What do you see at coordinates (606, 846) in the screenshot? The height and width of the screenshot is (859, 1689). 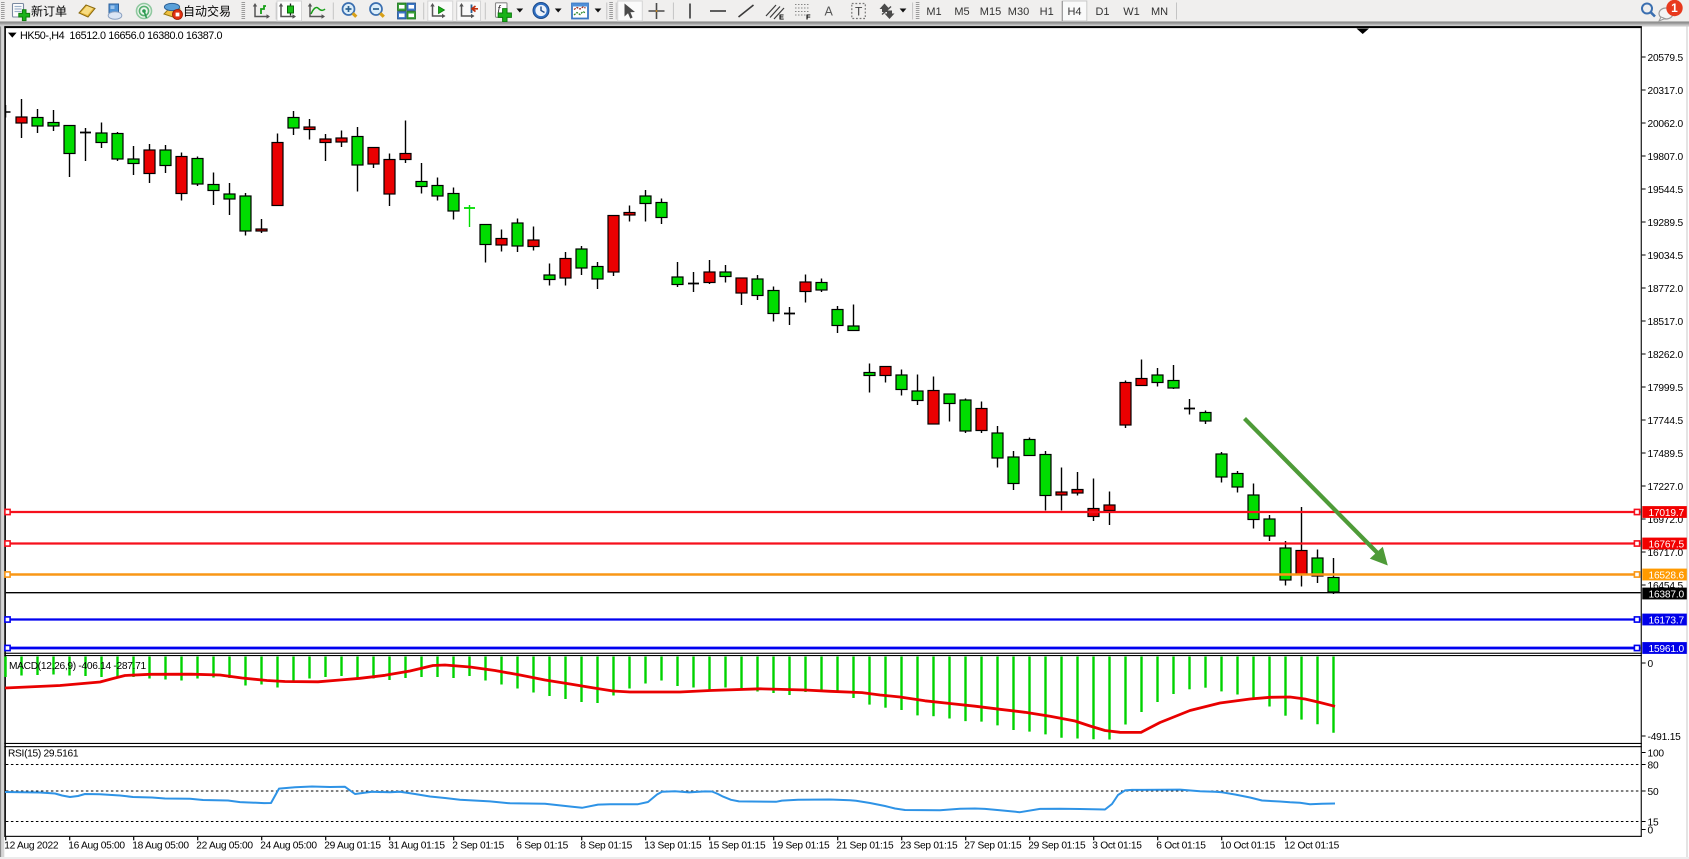 I see `svg-text: 8 Sep 01:15` at bounding box center [606, 846].